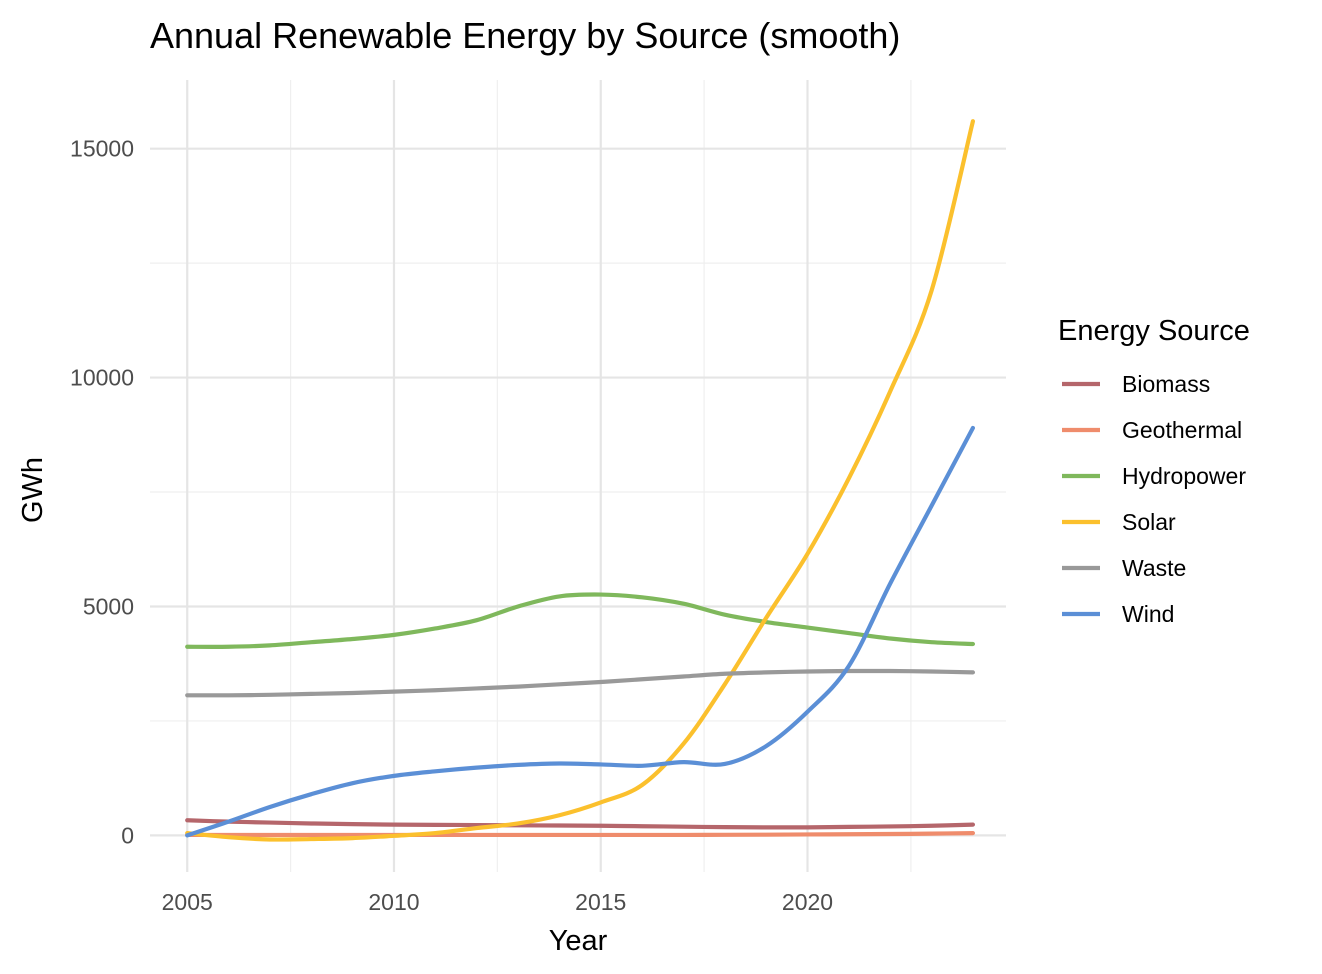  What do you see at coordinates (807, 902) in the screenshot?
I see `x-tick-label: 2020` at bounding box center [807, 902].